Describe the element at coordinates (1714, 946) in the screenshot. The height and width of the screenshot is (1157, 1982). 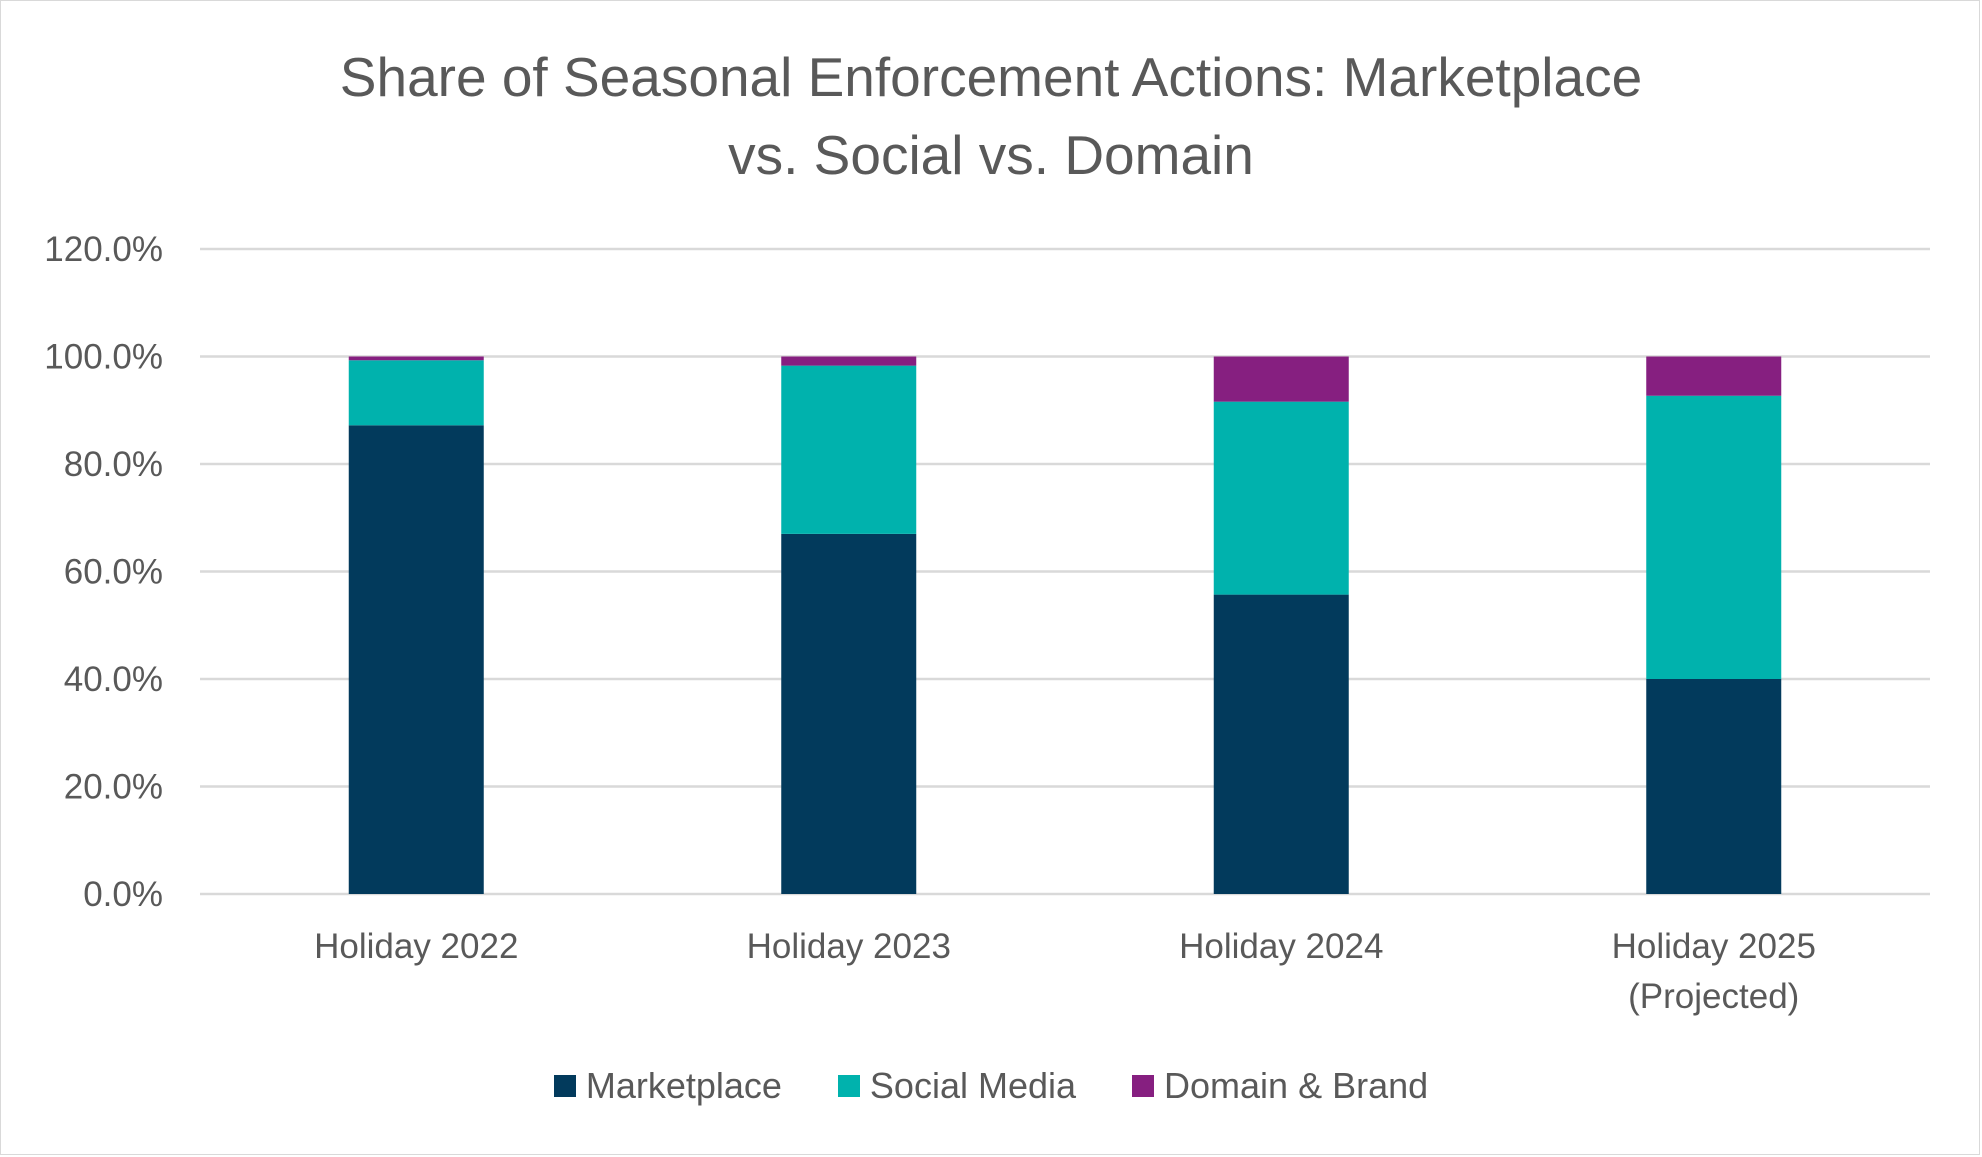
I see `x-tick-label: Holiday 2025` at that location.